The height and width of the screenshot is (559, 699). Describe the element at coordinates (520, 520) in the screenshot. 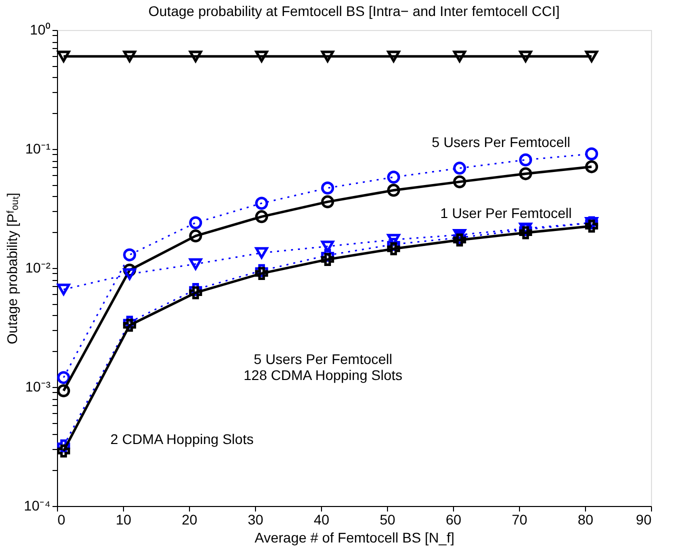

I see `x-tick-label: 70` at that location.